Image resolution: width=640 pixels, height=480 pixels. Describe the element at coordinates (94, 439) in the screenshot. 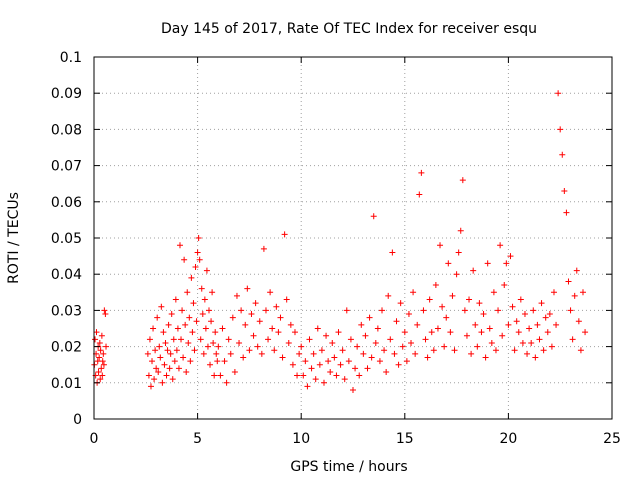

I see `x-tick-label: 0` at that location.